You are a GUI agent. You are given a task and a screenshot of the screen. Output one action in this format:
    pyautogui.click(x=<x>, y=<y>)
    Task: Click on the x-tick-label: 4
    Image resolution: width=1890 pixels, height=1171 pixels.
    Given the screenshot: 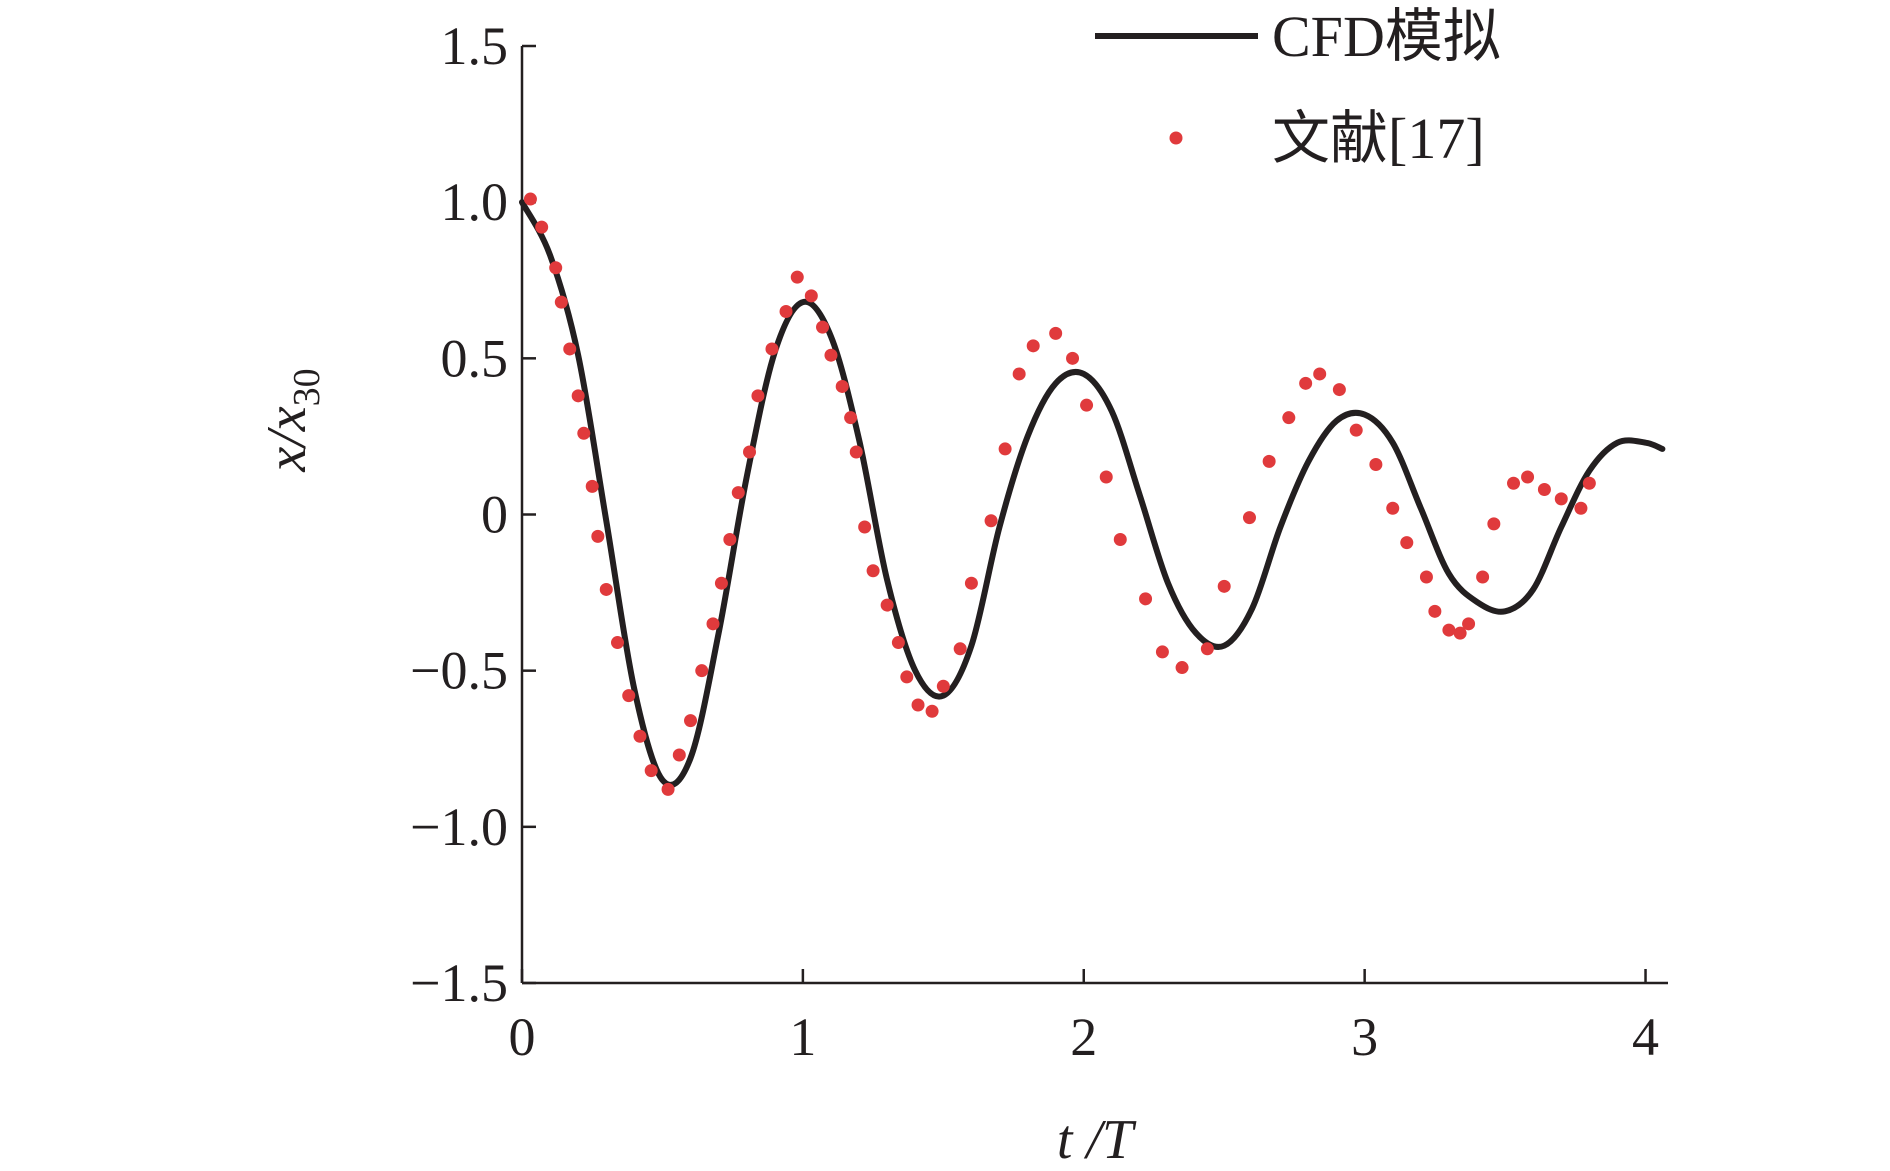 What is the action you would take?
    pyautogui.click(x=1645, y=1037)
    